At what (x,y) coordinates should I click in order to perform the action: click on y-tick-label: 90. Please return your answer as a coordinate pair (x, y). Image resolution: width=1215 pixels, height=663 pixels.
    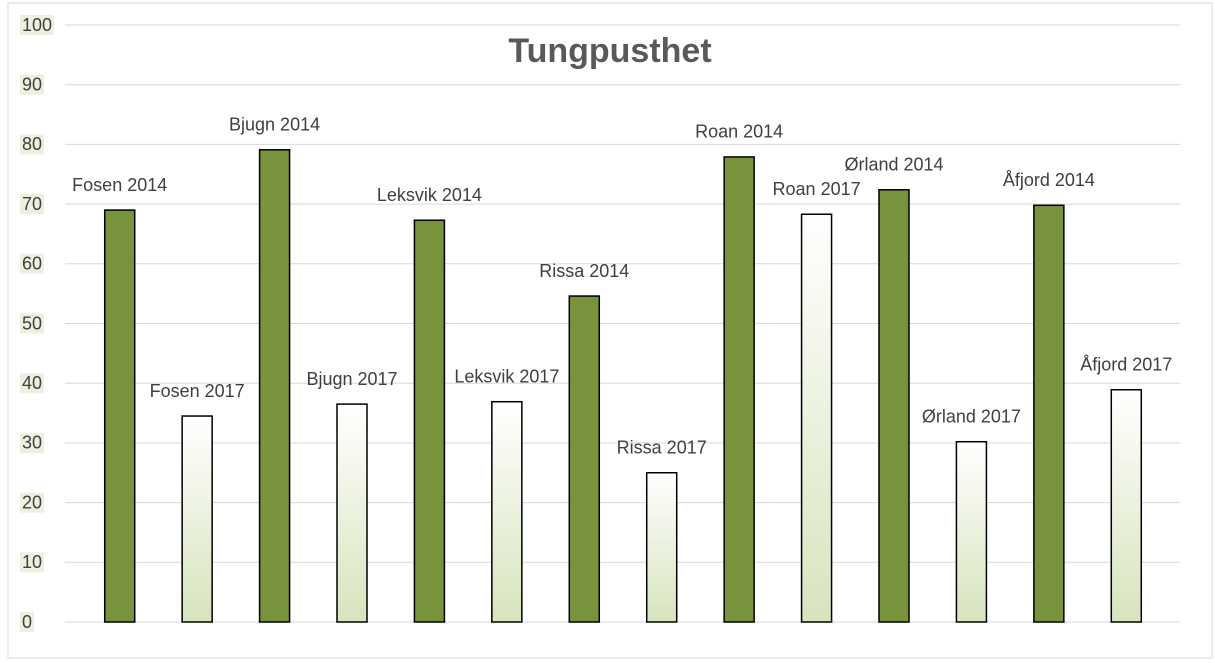
    Looking at the image, I should click on (32, 84).